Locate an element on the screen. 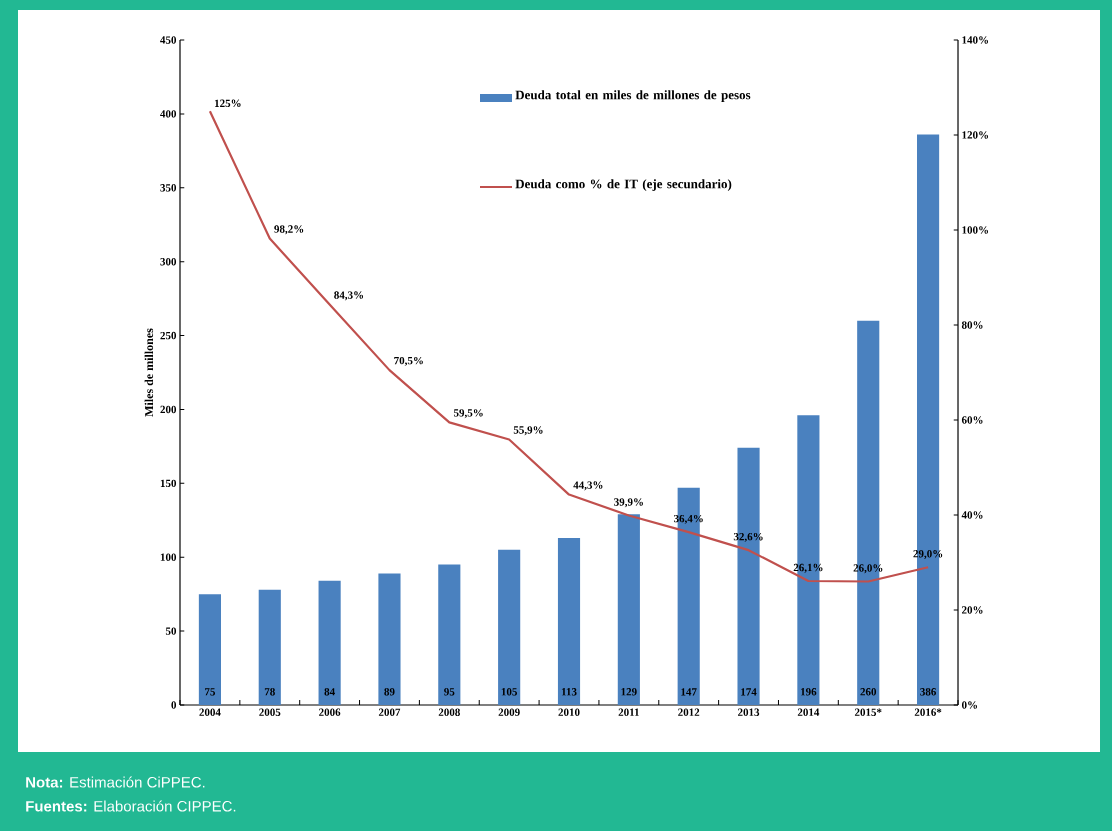  data-label: 44,3% is located at coordinates (588, 486).